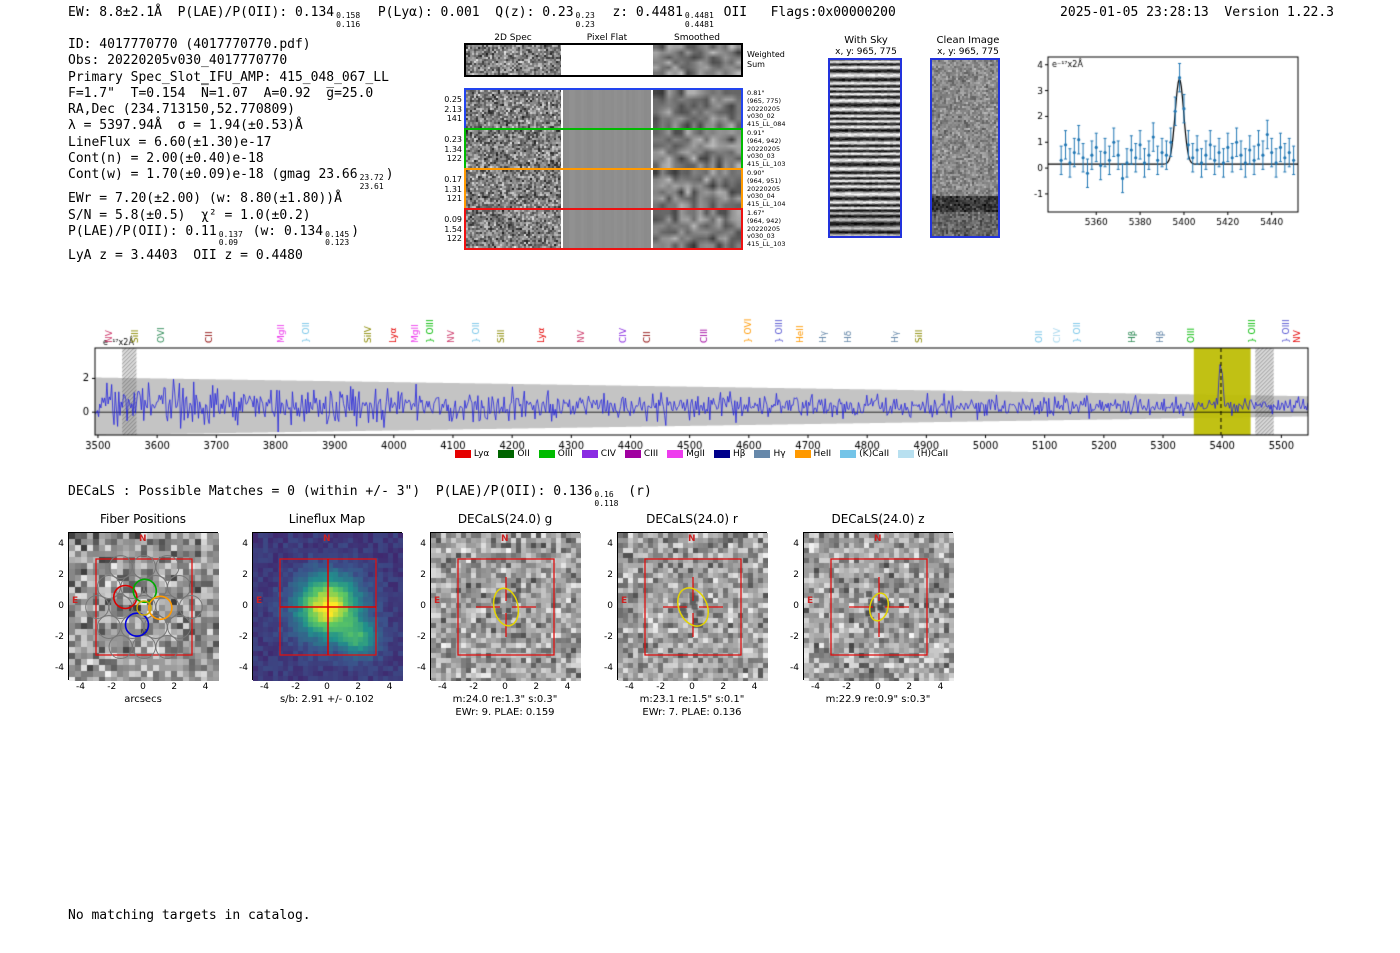  What do you see at coordinates (699, 20) in the screenshot?
I see `hi-lo-stack: 0.4481 0.4481` at bounding box center [699, 20].